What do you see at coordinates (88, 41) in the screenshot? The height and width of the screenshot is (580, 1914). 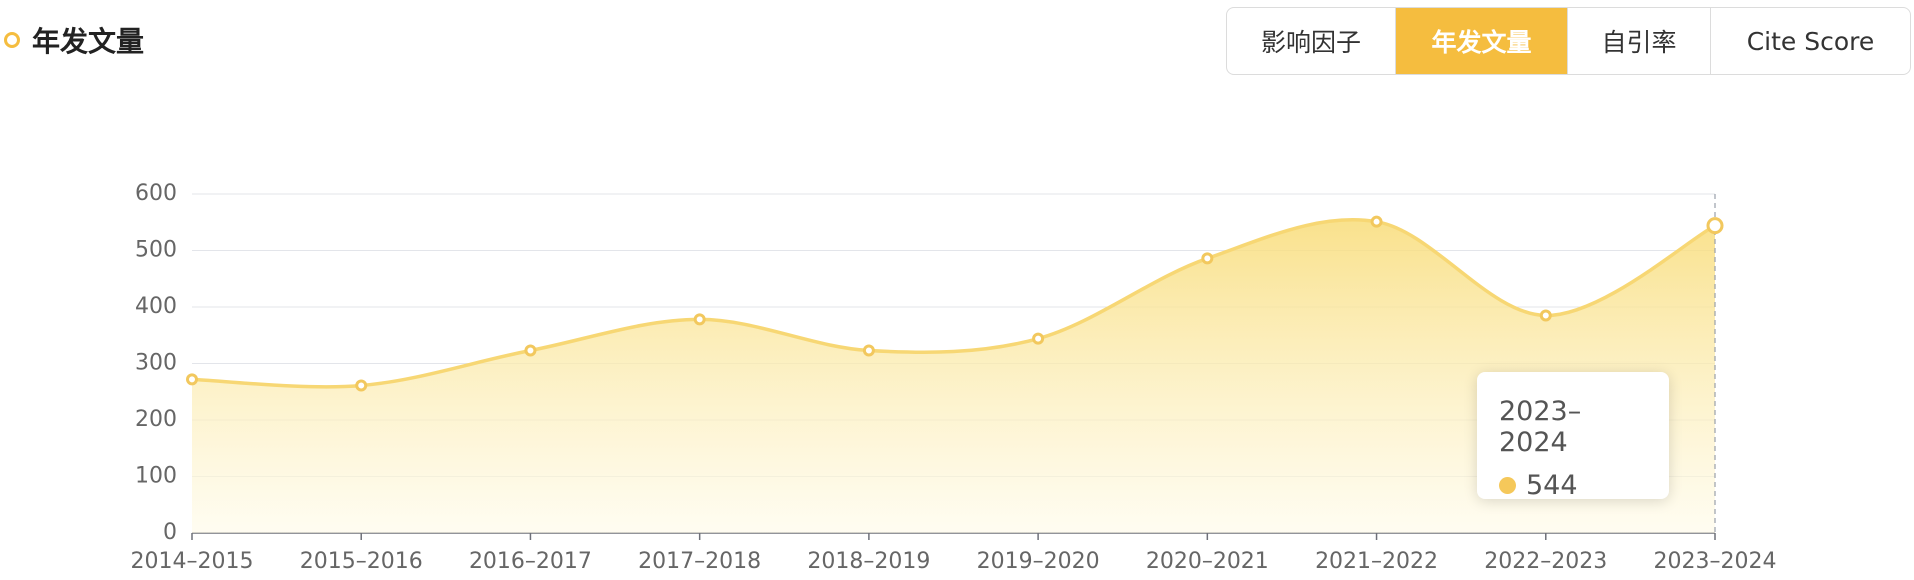 I see `title-text: 年发文量` at bounding box center [88, 41].